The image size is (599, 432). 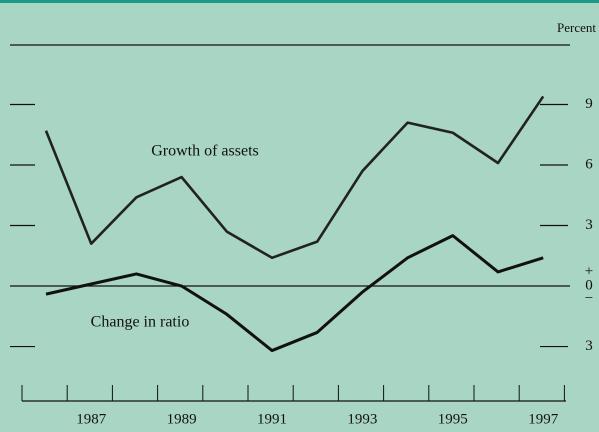 What do you see at coordinates (205, 151) in the screenshot?
I see `series-label: Growth of assets` at bounding box center [205, 151].